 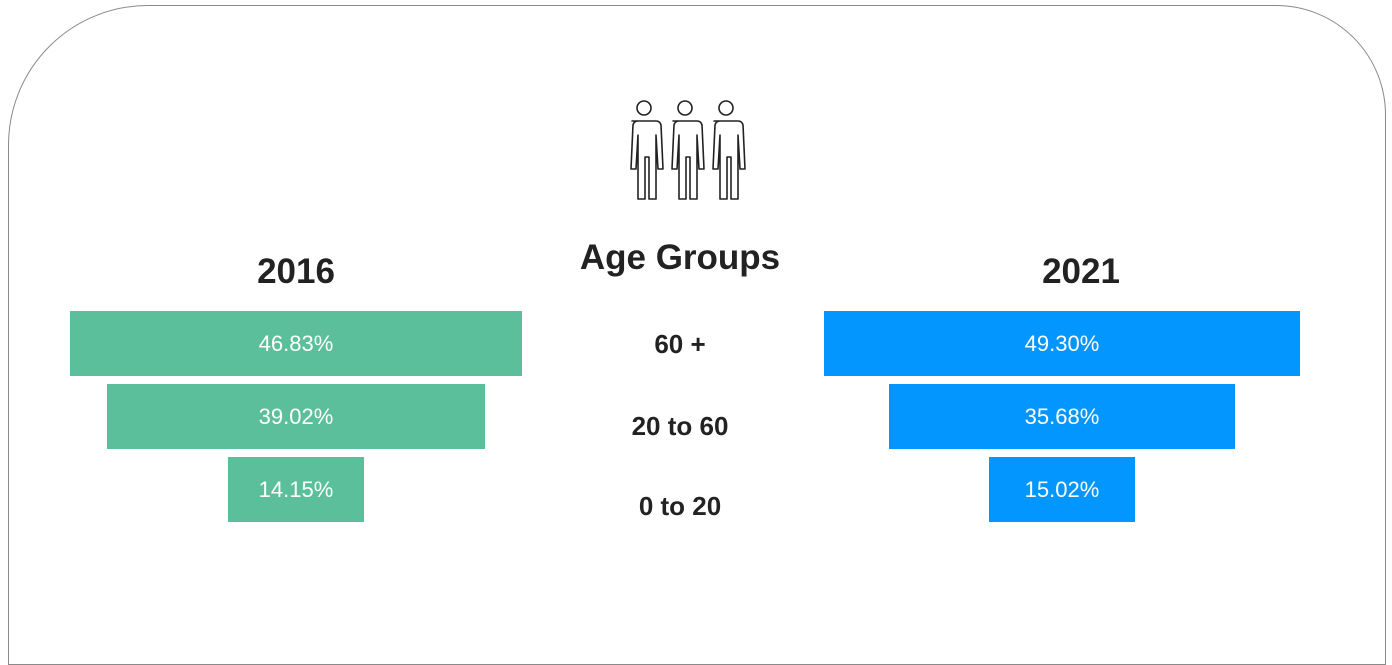 What do you see at coordinates (680, 344) in the screenshot?
I see `category-label-1: 60 +` at bounding box center [680, 344].